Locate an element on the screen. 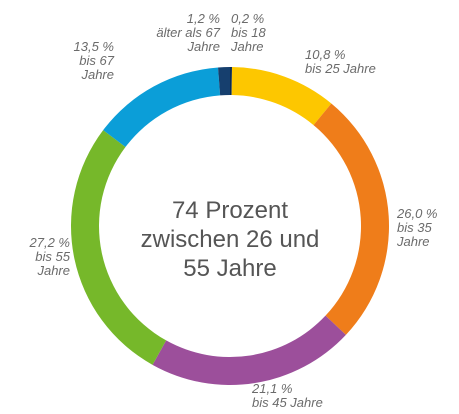 The width and height of the screenshot is (459, 414). segment-label: 0,2 % bis 18 Jahre is located at coordinates (262, 33).